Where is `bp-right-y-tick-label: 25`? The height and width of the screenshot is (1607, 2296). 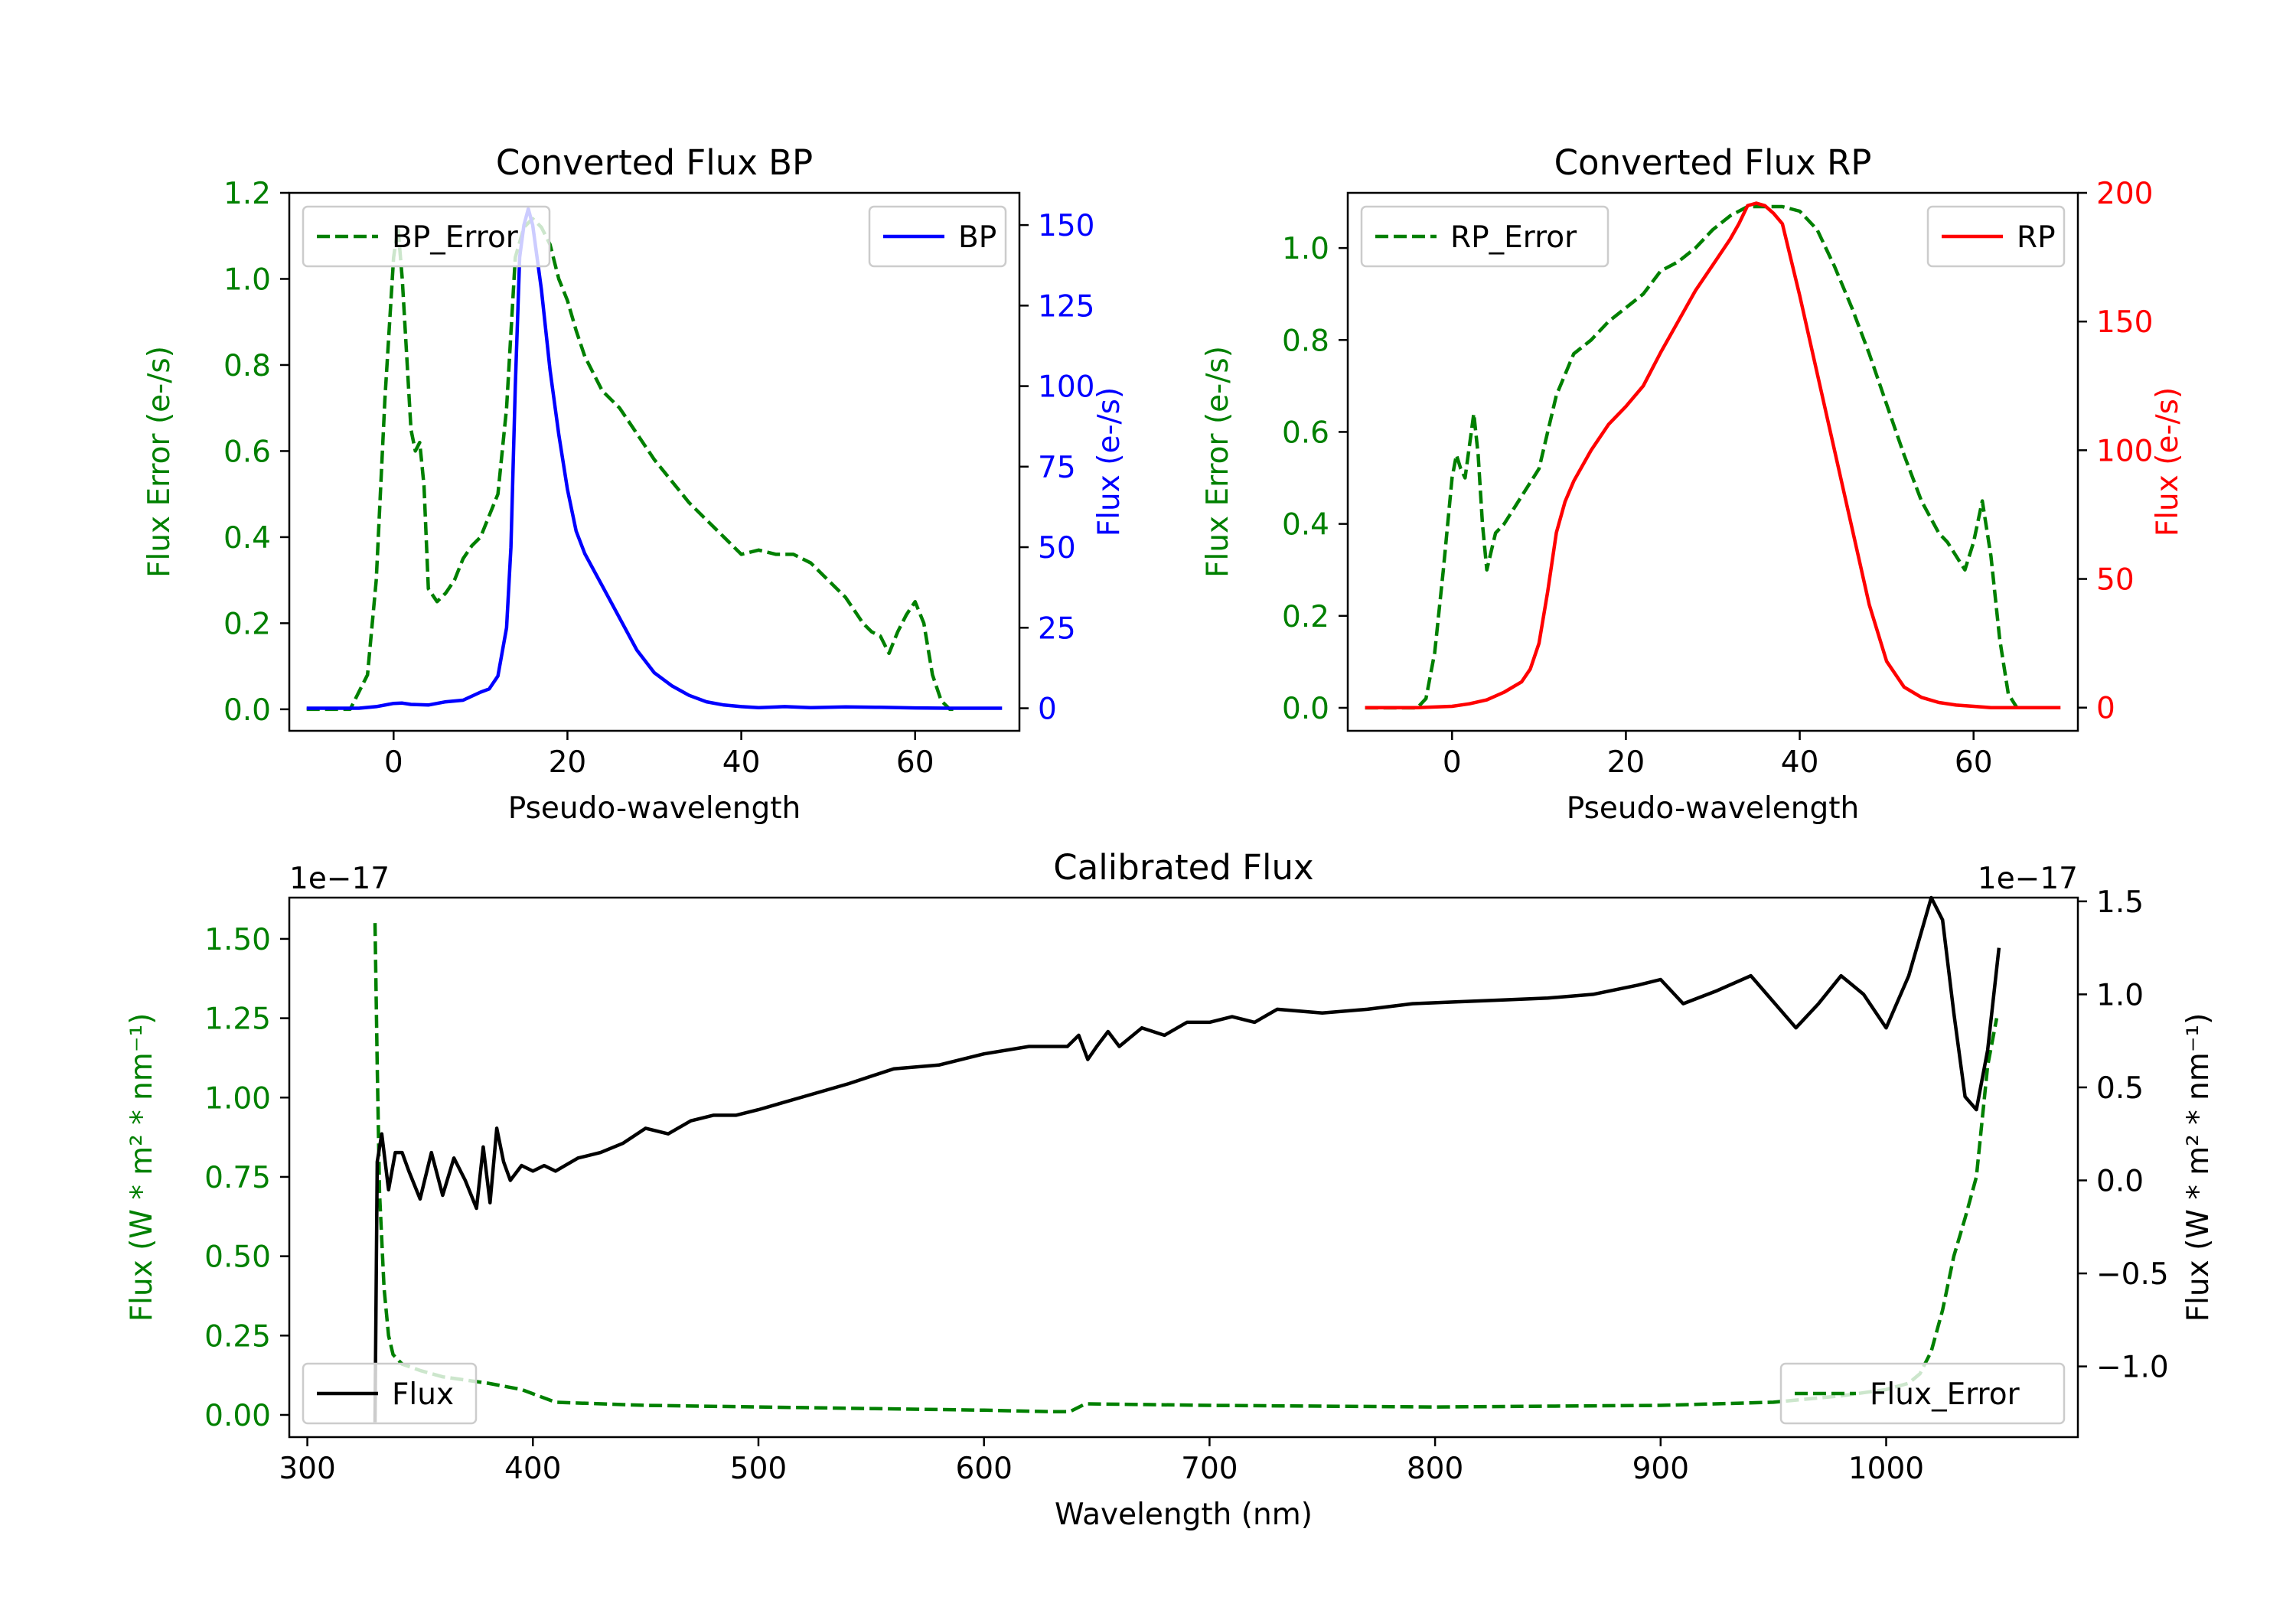 bp-right-y-tick-label: 25 is located at coordinates (1057, 628).